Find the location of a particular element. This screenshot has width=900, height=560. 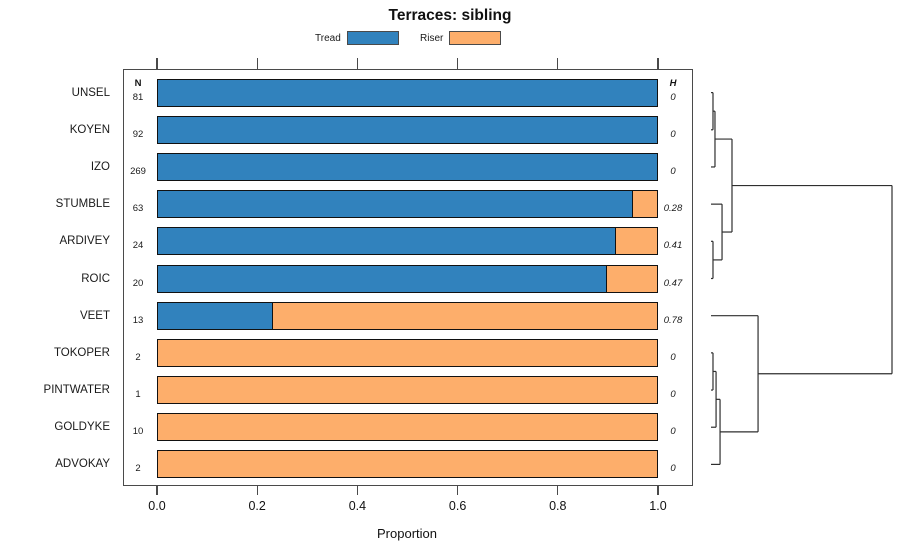

x-tick-label: 0.4 is located at coordinates (357, 506).